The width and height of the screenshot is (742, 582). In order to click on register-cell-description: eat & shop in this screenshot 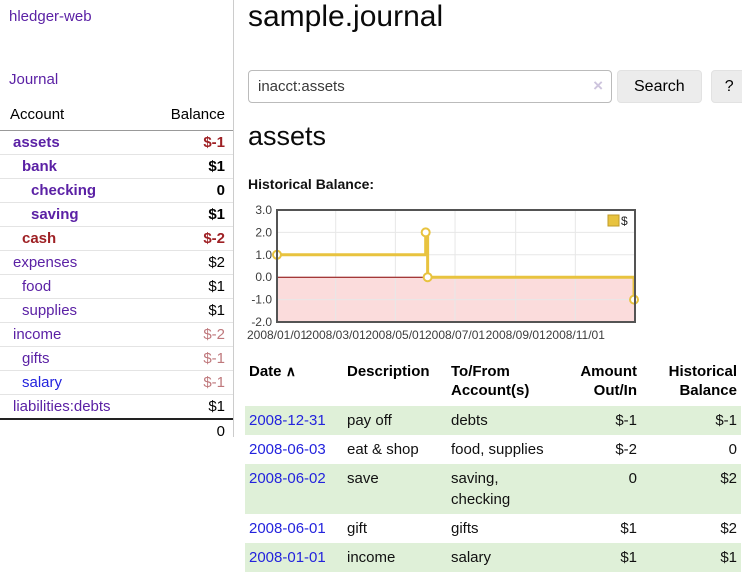, I will do `click(383, 449)`.